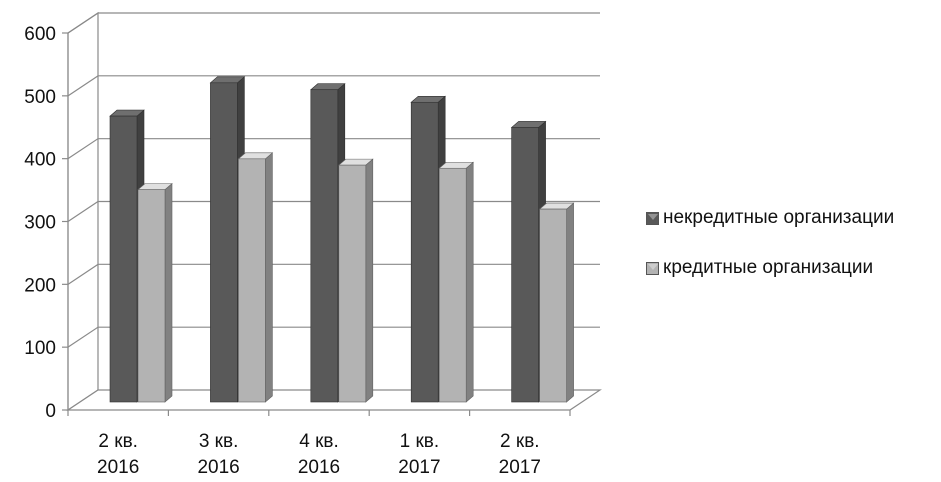 The image size is (941, 482). Describe the element at coordinates (40, 34) in the screenshot. I see `y-tick-label: 600` at that location.